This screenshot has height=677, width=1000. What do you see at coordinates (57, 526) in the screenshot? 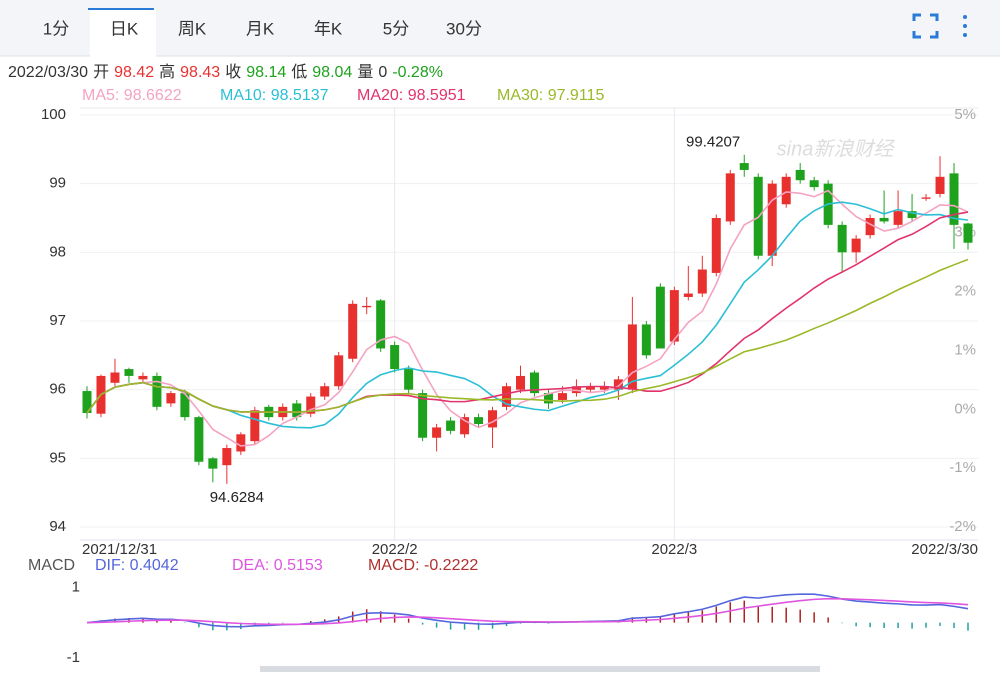
I see `y-tick-label: 94` at bounding box center [57, 526].